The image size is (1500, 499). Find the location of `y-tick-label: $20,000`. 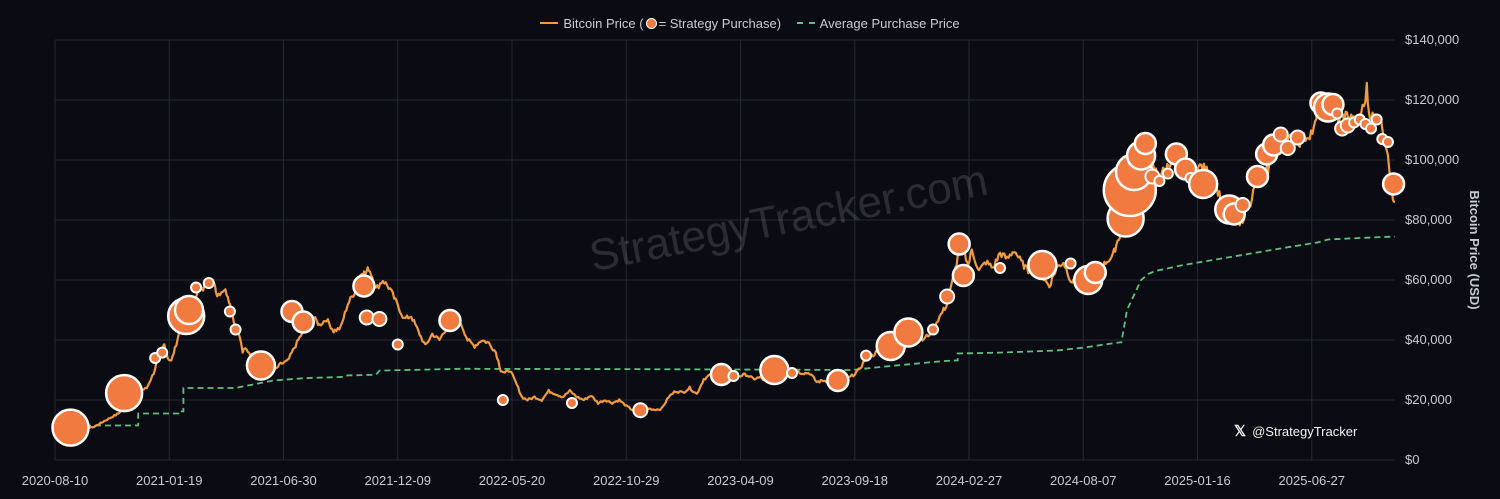

y-tick-label: $20,000 is located at coordinates (1428, 399).